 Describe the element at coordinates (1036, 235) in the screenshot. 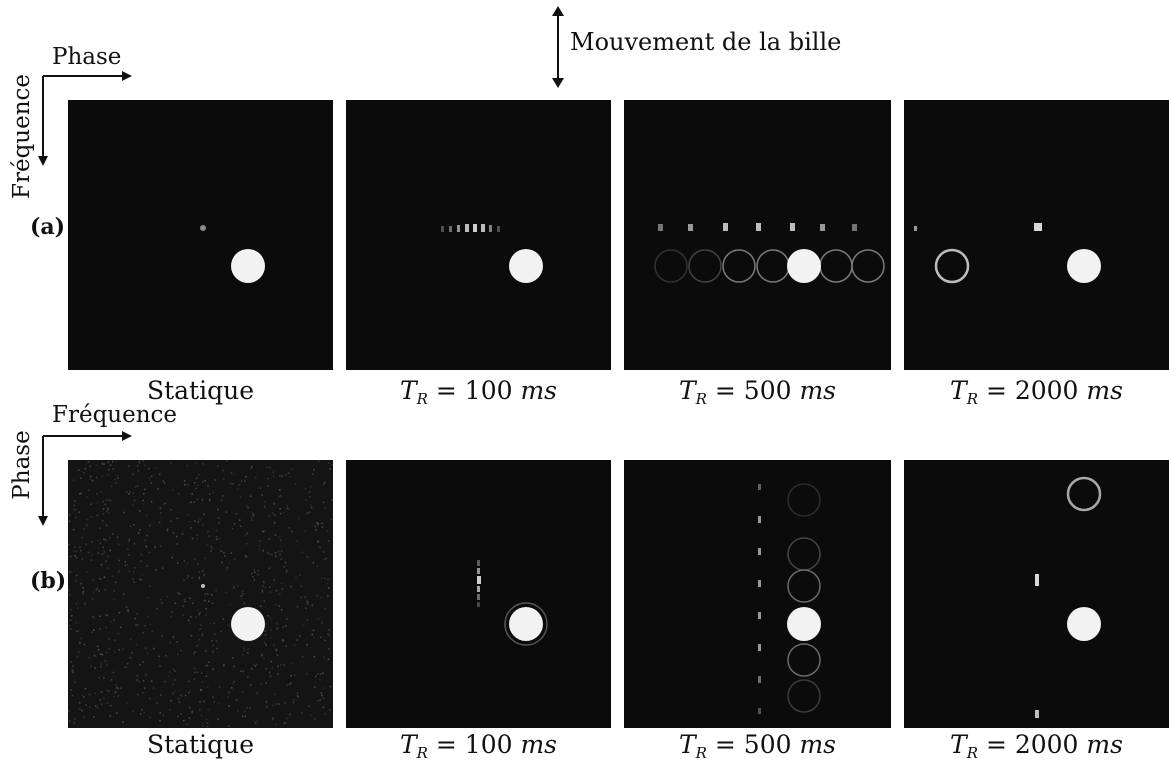

I see `panel-a-tr2000` at that location.